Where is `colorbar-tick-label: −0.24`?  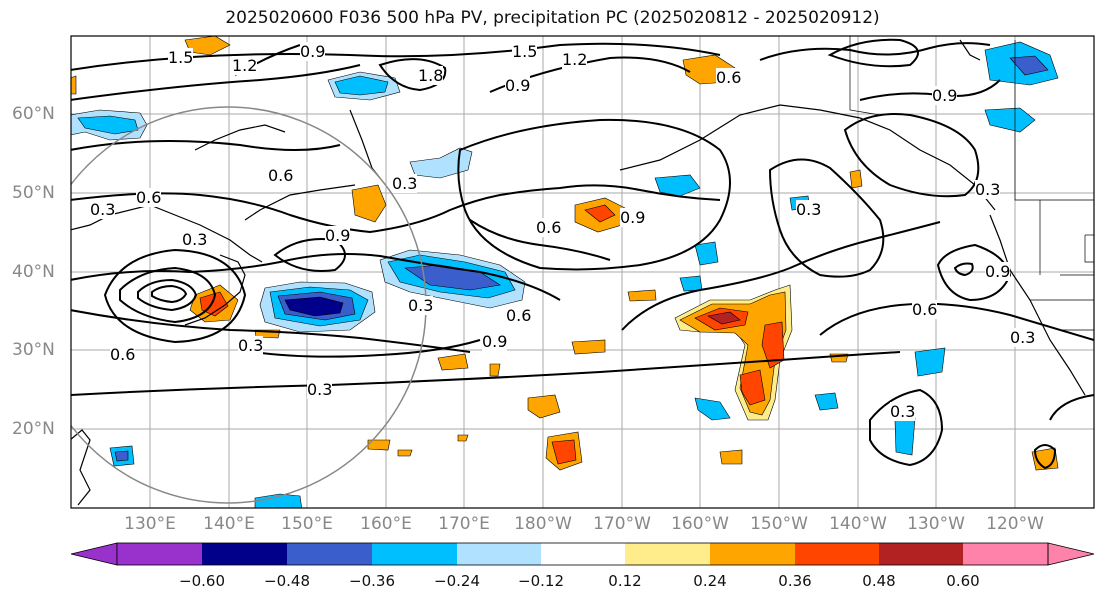
colorbar-tick-label: −0.24 is located at coordinates (457, 581).